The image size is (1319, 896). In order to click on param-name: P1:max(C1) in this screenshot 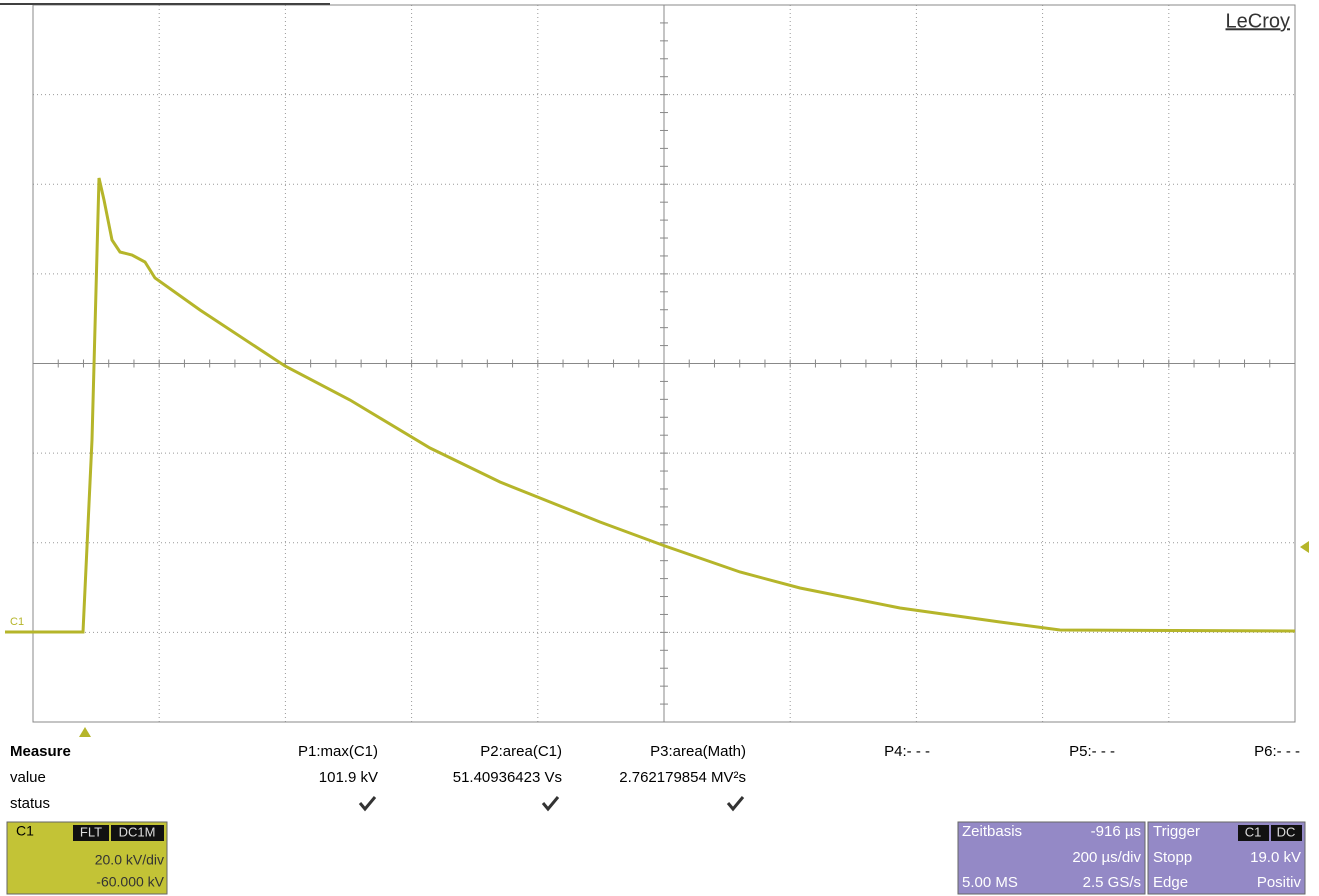, I will do `click(338, 751)`.